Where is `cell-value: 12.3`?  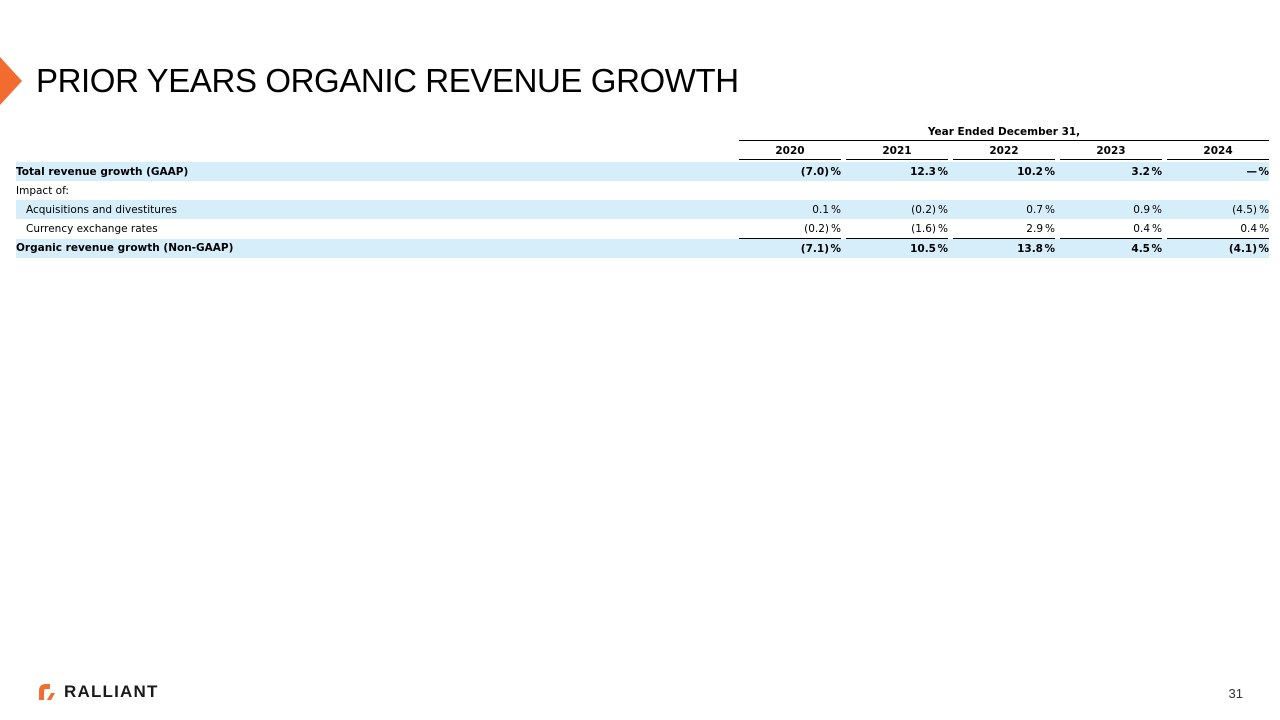 cell-value: 12.3 is located at coordinates (923, 171).